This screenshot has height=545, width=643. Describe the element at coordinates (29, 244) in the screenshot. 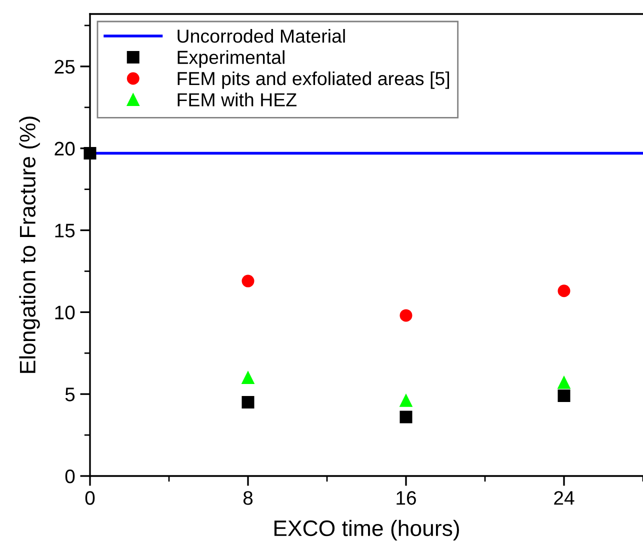

I see `y-axis-title: Elongation to Fracture (%)` at that location.